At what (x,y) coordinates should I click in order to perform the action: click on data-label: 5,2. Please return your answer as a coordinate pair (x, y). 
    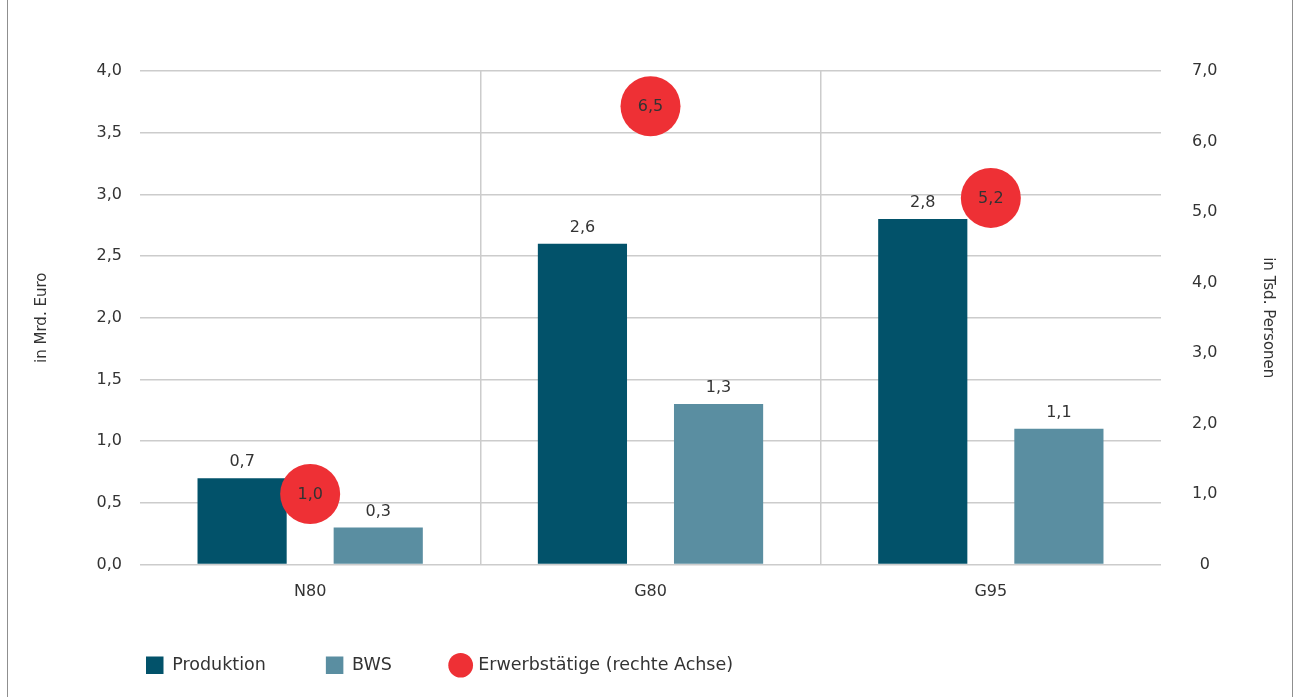
    Looking at the image, I should click on (991, 198).